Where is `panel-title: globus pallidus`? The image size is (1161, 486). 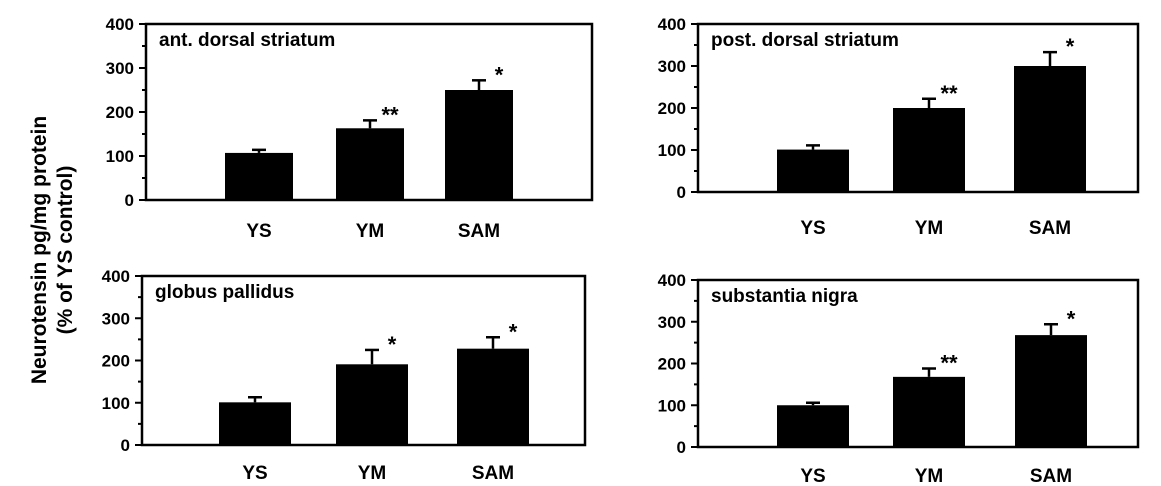 panel-title: globus pallidus is located at coordinates (224, 292).